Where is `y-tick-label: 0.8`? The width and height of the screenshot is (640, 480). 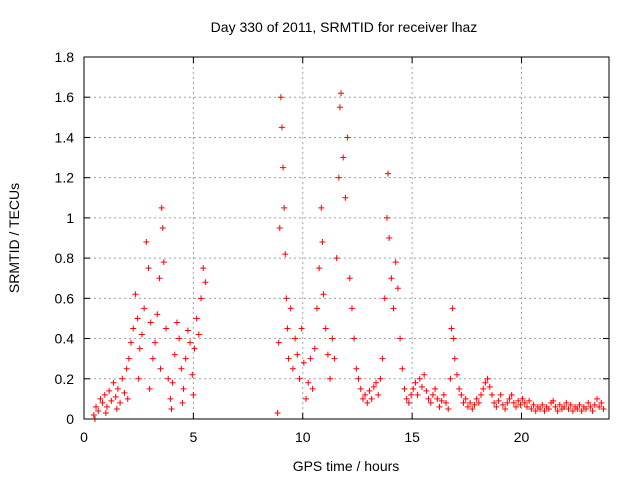 y-tick-label: 0.8 is located at coordinates (65, 258).